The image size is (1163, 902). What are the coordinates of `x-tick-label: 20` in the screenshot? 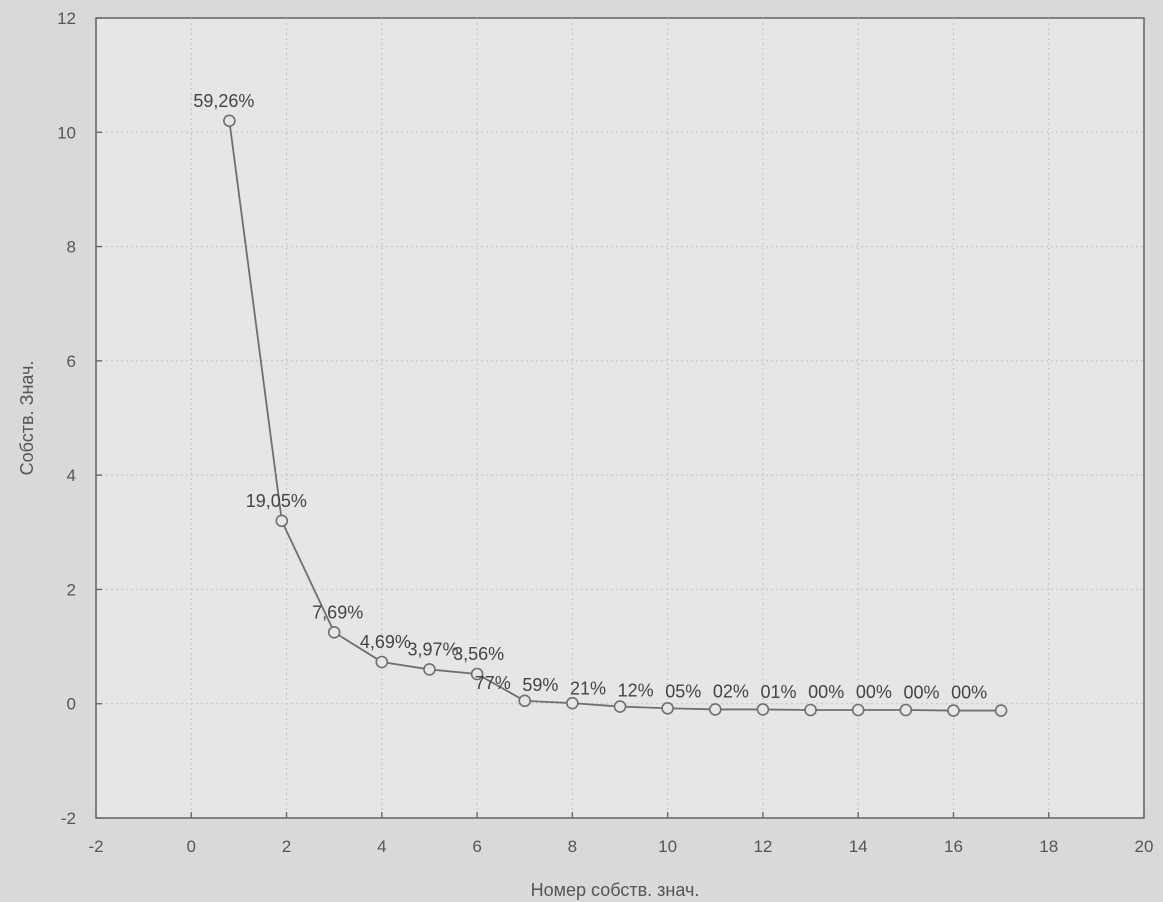 It's located at (1144, 846).